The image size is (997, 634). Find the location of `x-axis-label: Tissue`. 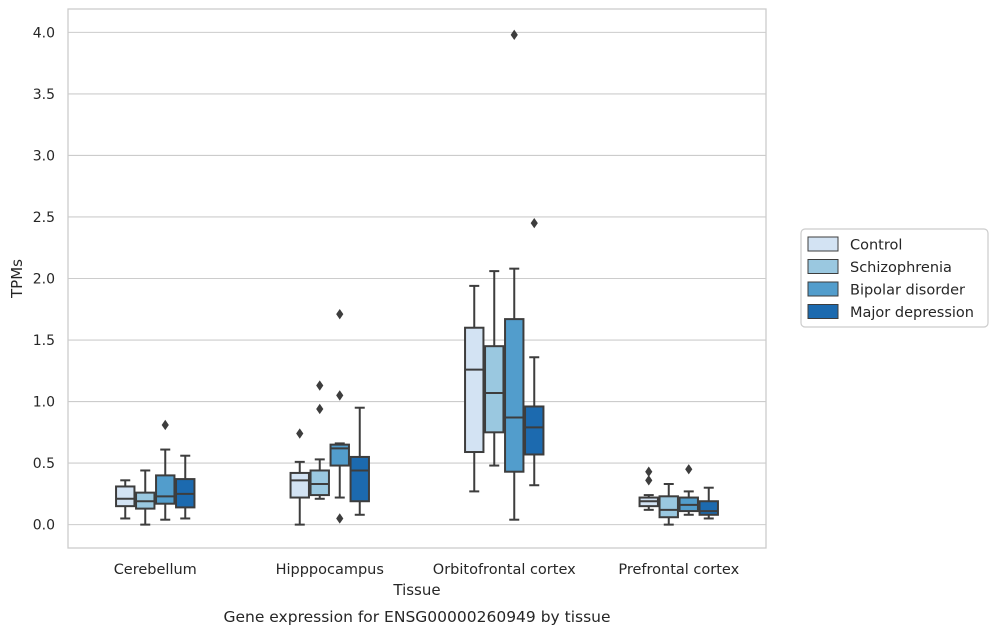

x-axis-label: Tissue is located at coordinates (416, 590).